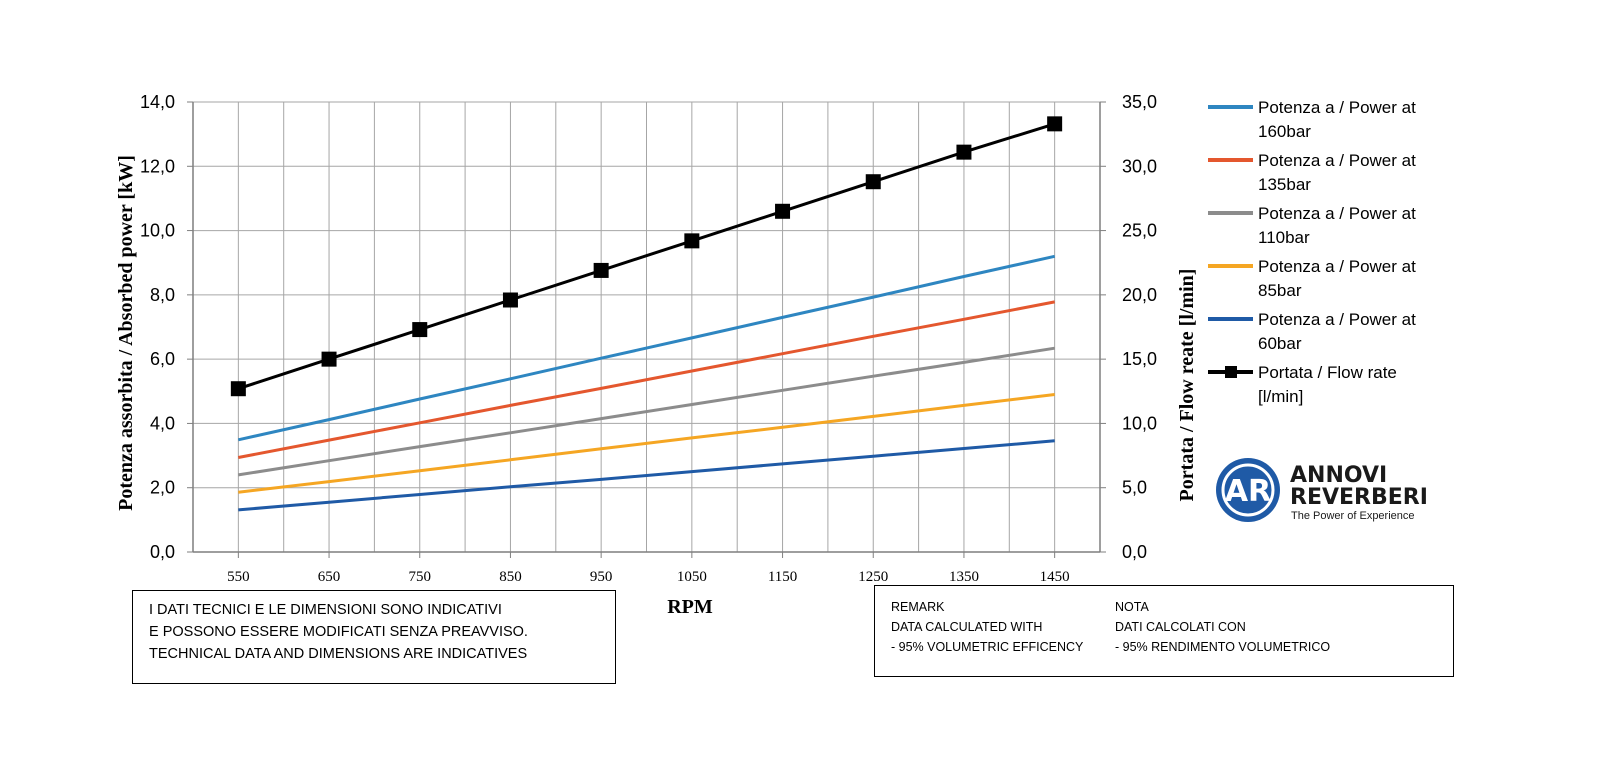 Image resolution: width=1620 pixels, height=768 pixels. What do you see at coordinates (1128, 327) in the screenshot?
I see `right-axis-ticks: 0,0 5,0 10,0 15,0 20,0 25,0 30,0 35,0` at bounding box center [1128, 327].